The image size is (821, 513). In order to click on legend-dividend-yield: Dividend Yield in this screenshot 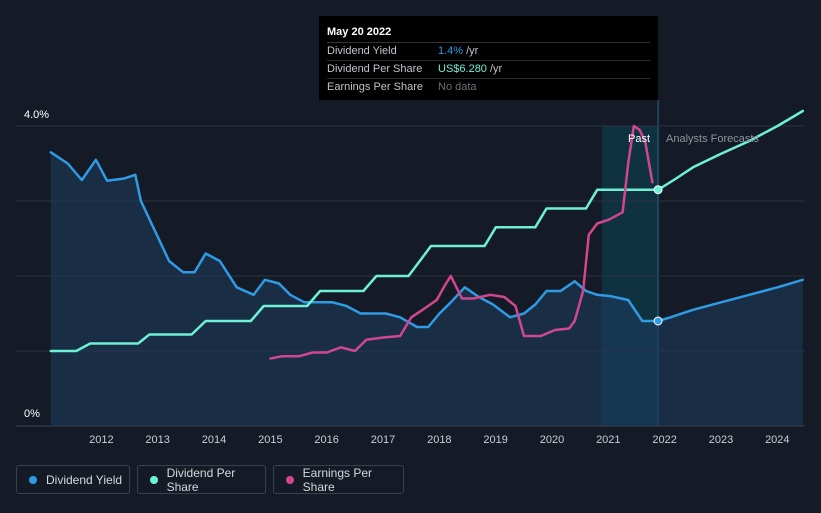, I will do `click(73, 479)`.